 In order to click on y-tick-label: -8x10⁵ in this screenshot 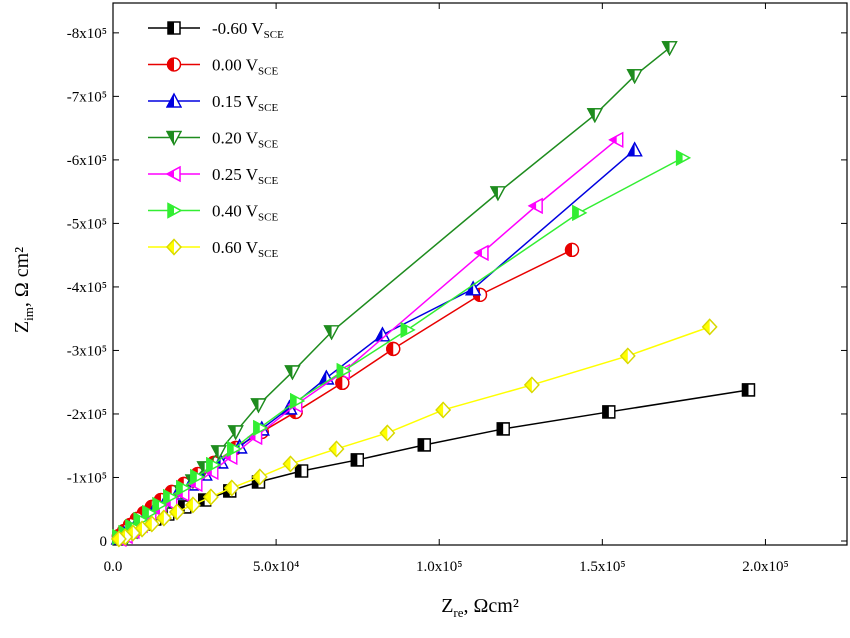, I will do `click(87, 34)`.